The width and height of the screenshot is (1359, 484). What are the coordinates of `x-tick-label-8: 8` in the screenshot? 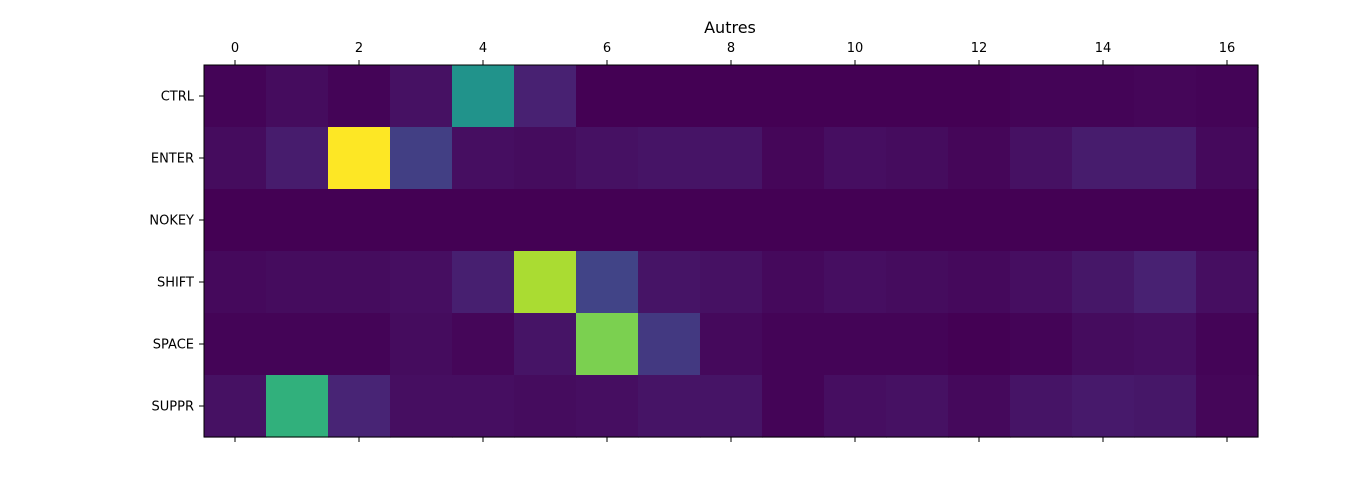 It's located at (731, 48).